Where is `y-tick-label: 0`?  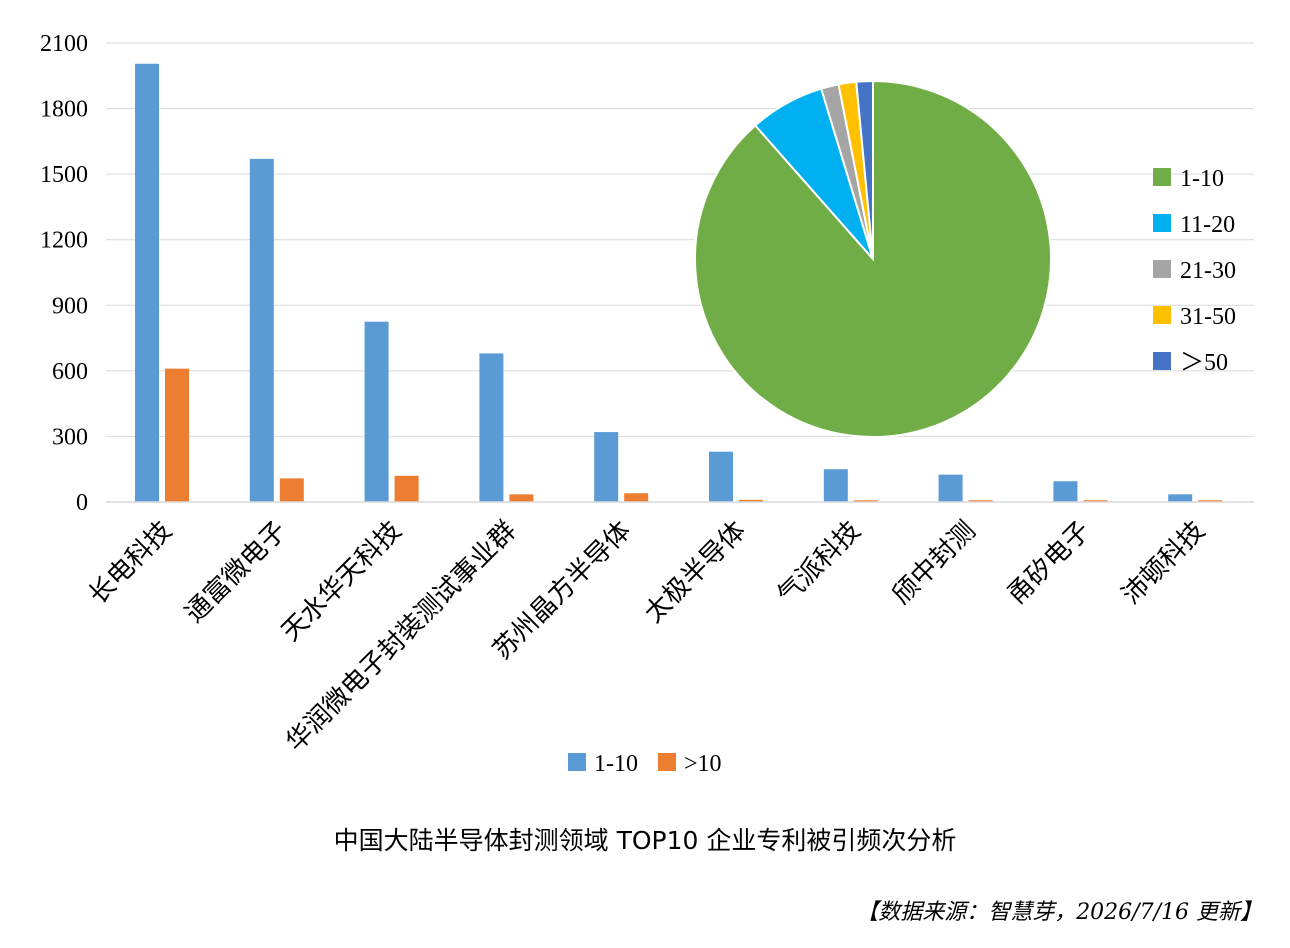
y-tick-label: 0 is located at coordinates (82, 503).